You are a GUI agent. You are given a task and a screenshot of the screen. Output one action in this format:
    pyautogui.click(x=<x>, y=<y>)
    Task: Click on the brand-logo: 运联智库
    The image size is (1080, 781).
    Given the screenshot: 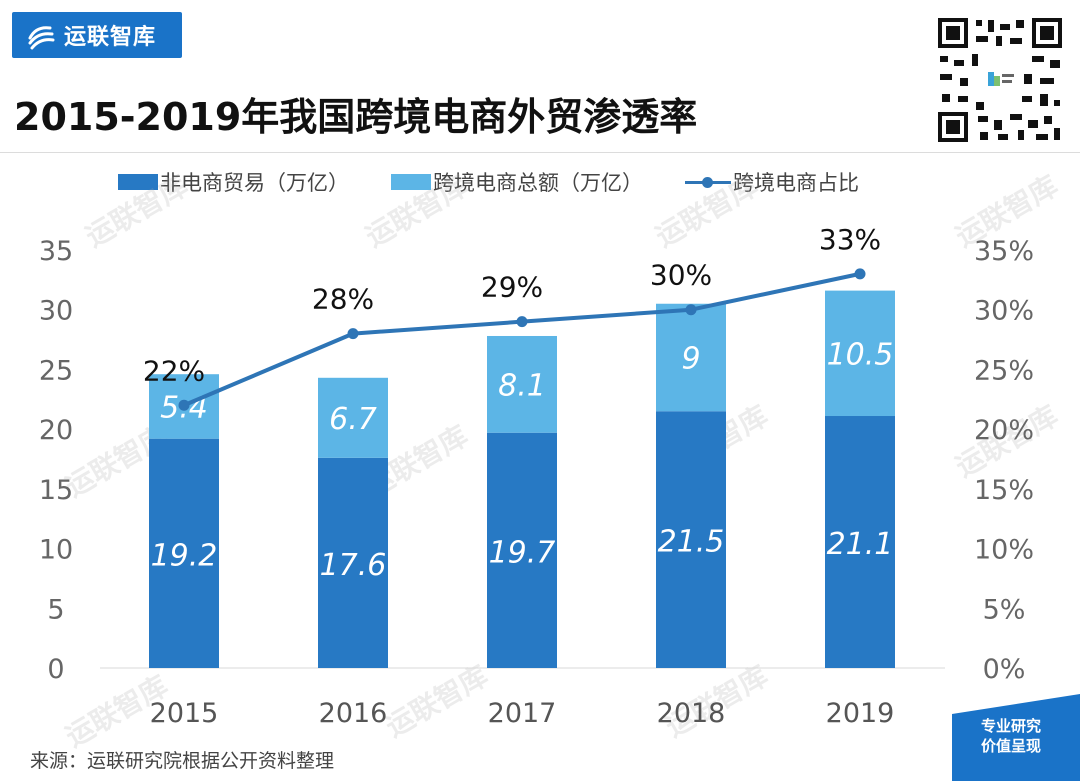 What is the action you would take?
    pyautogui.click(x=97, y=35)
    